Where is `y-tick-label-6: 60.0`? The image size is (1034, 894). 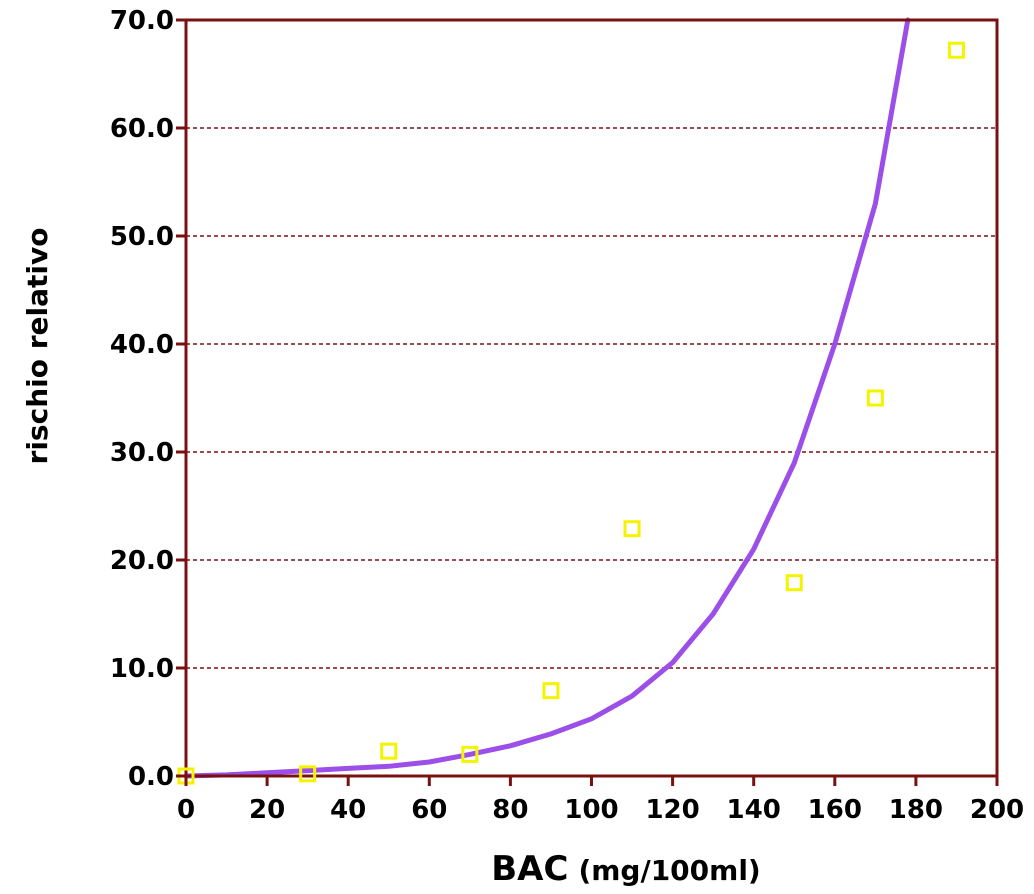 y-tick-label-6: 60.0 is located at coordinates (142, 129).